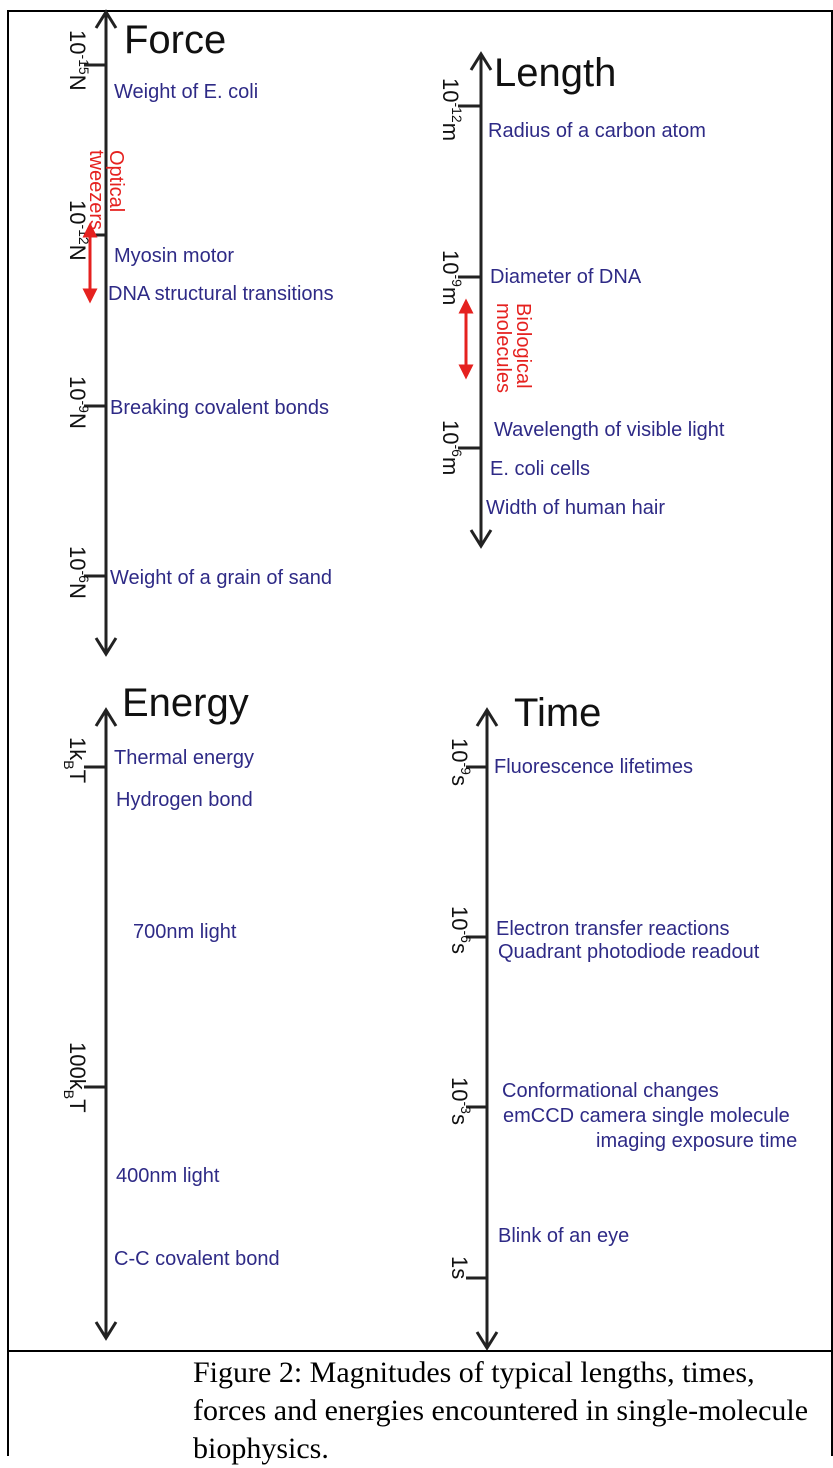 Image resolution: width=833 pixels, height=1468 pixels. What do you see at coordinates (557, 713) in the screenshot?
I see `time-title: Time` at bounding box center [557, 713].